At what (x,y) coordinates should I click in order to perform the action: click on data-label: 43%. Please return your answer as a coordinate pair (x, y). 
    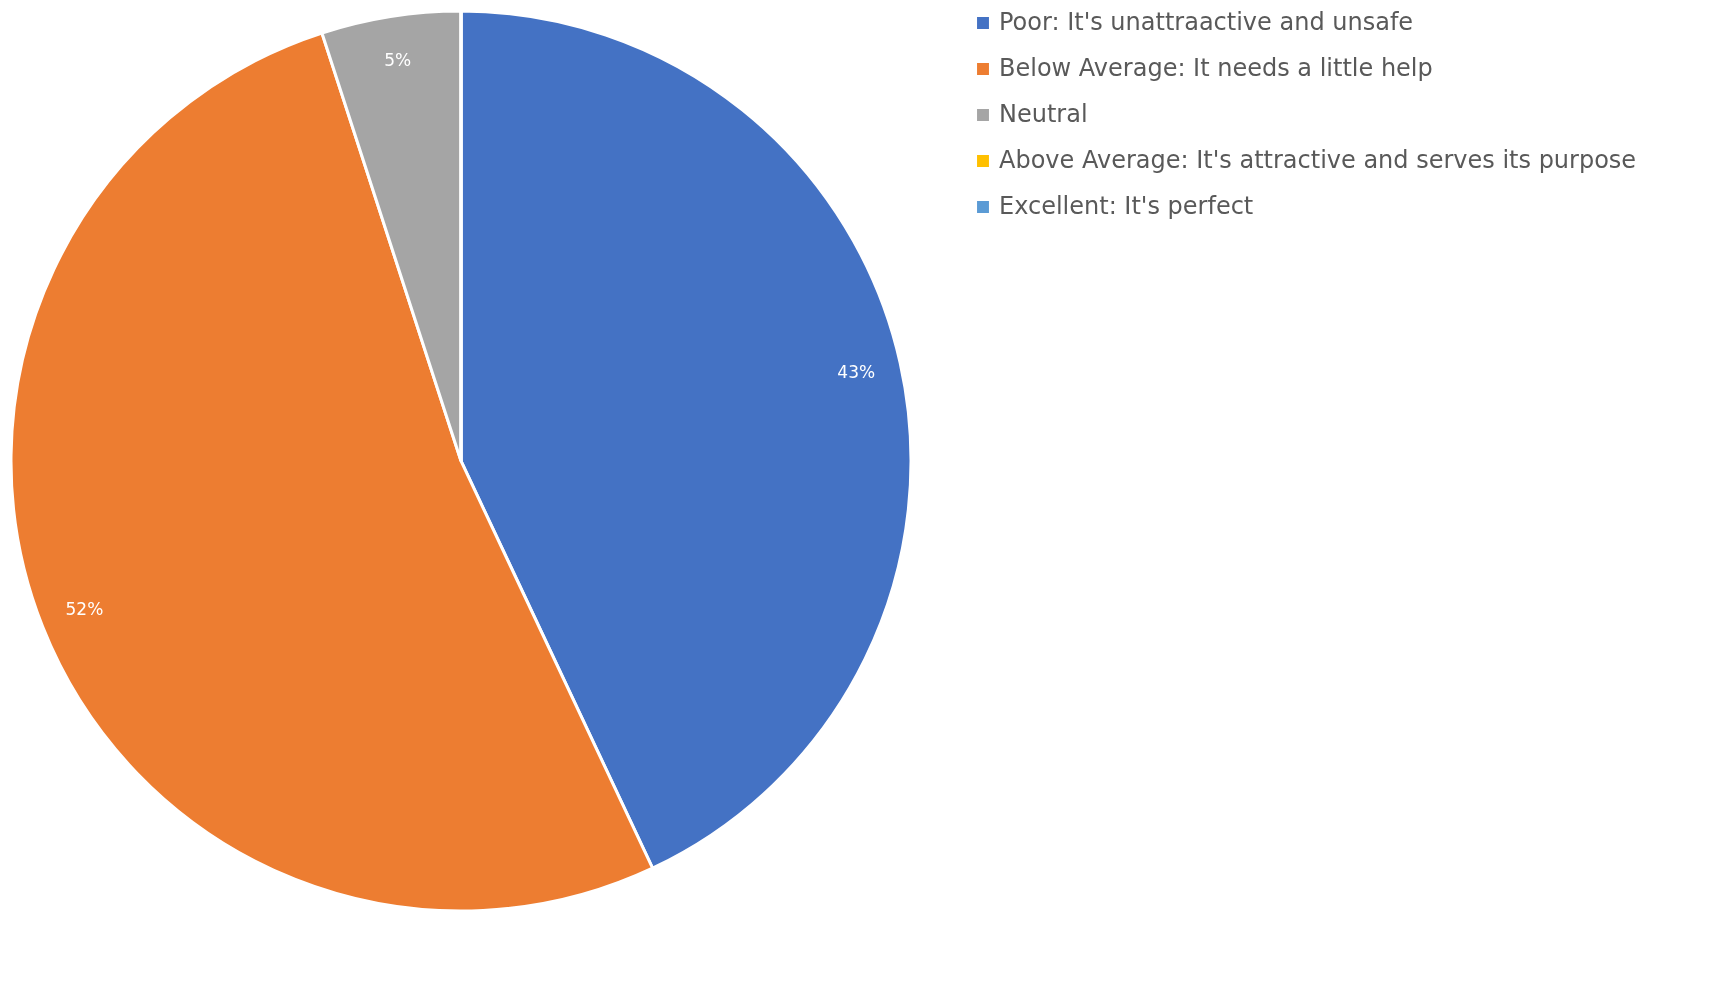
    Looking at the image, I should click on (856, 371).